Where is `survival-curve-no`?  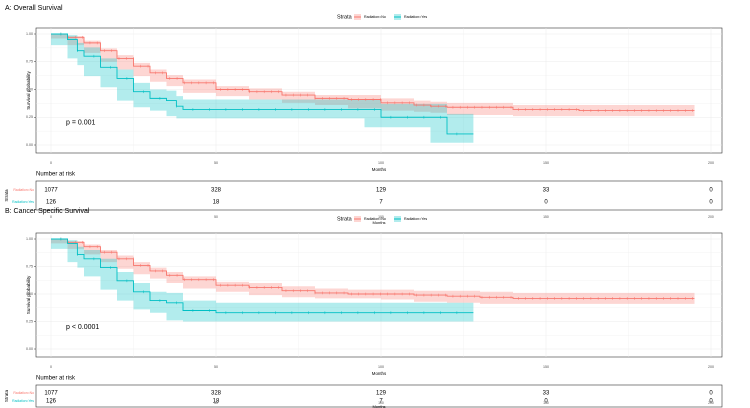
survival-curve-no is located at coordinates (373, 268).